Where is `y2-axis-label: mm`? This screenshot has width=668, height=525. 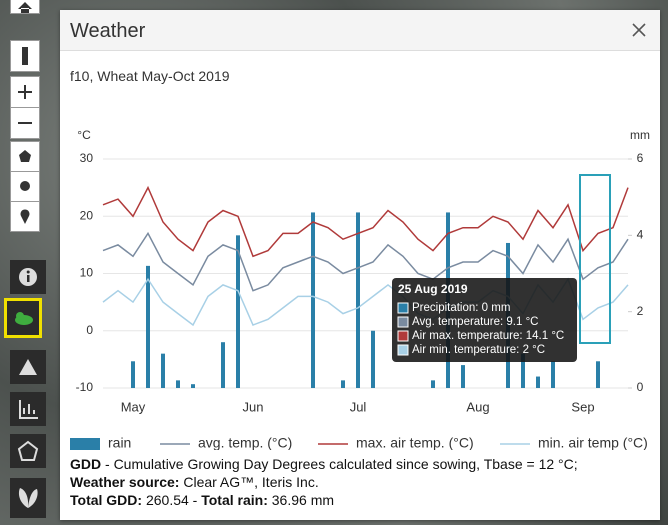
y2-axis-label: mm is located at coordinates (640, 135).